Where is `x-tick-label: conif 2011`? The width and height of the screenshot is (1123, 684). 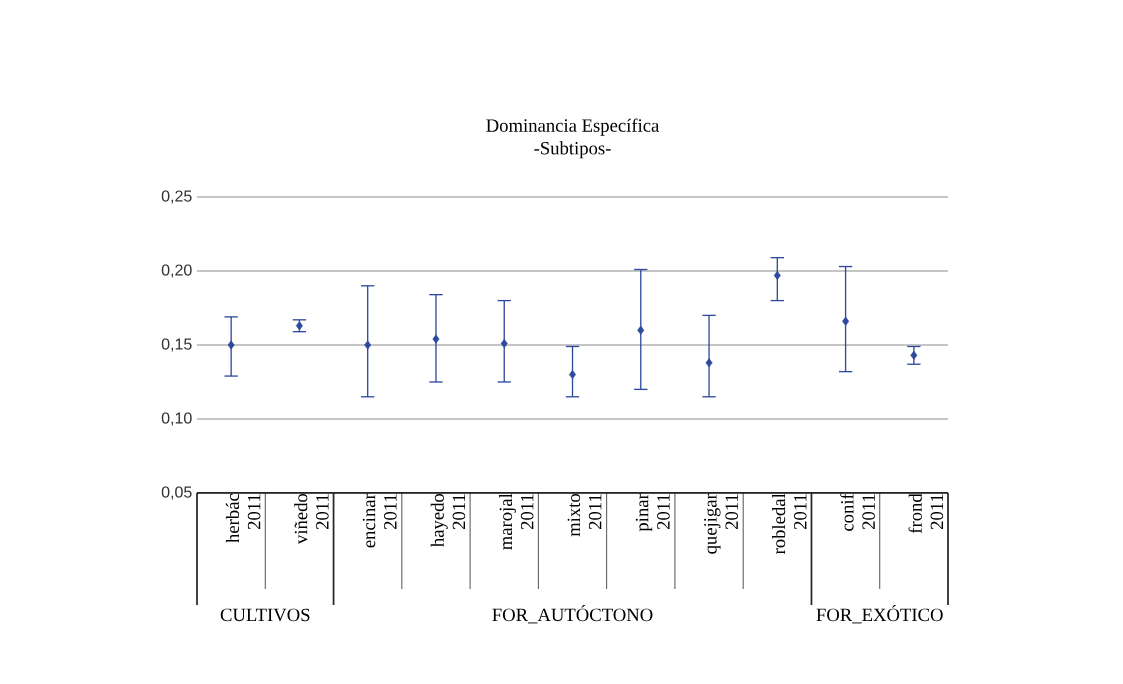
x-tick-label: conif 2011 is located at coordinates (857, 512).